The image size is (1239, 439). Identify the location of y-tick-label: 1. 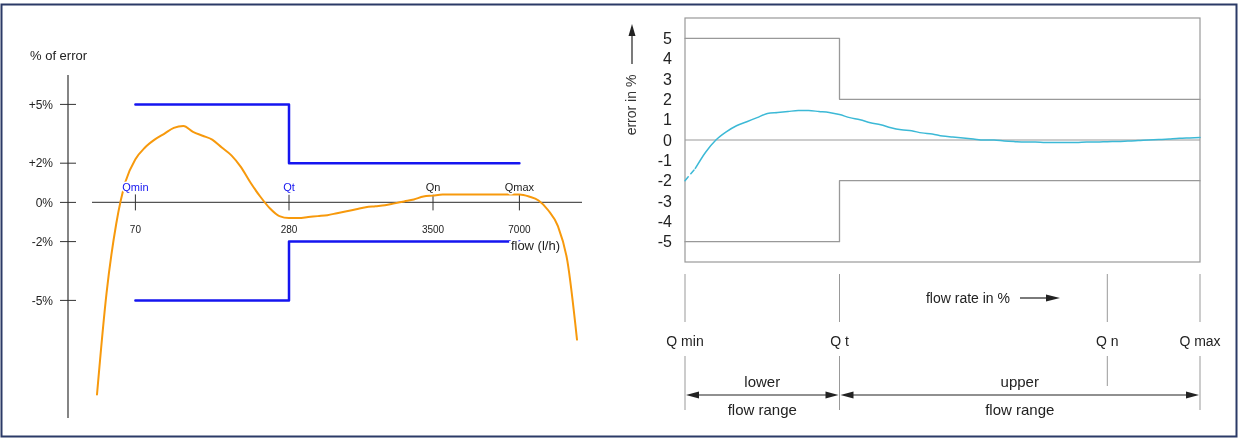
(668, 120).